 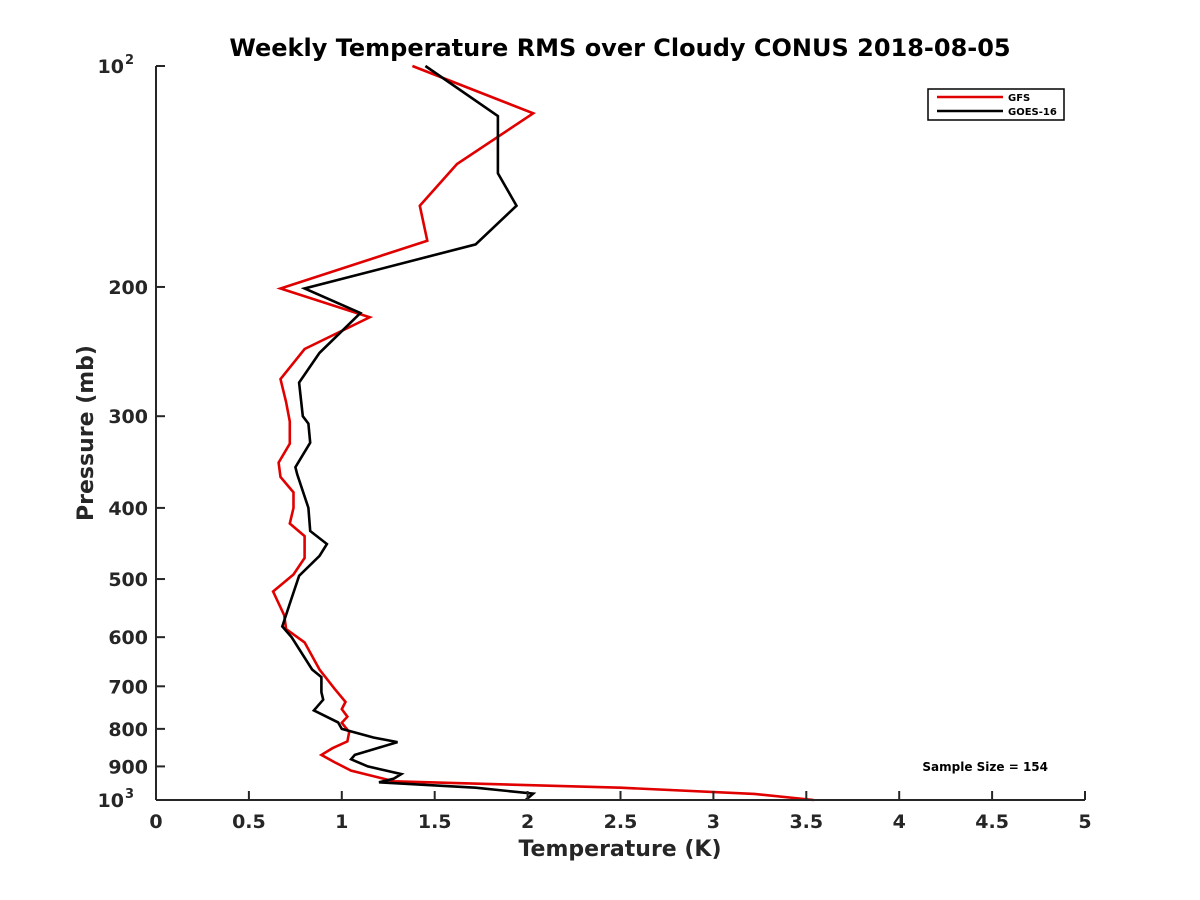 I want to click on y-tick-label: 500, so click(x=128, y=580).